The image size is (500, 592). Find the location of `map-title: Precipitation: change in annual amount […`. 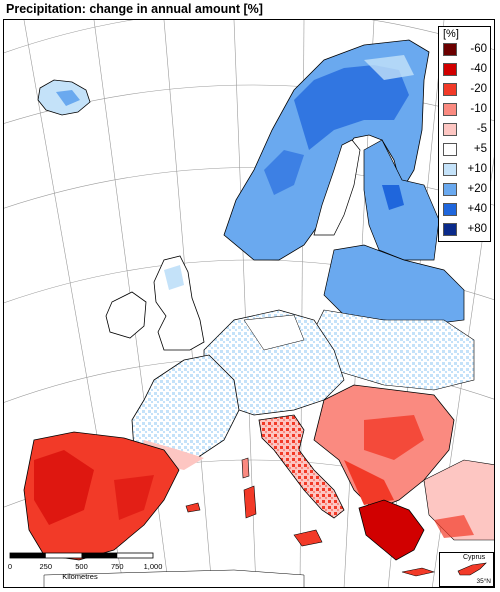

map-title: Precipitation: change in annual amount [… is located at coordinates (134, 9).